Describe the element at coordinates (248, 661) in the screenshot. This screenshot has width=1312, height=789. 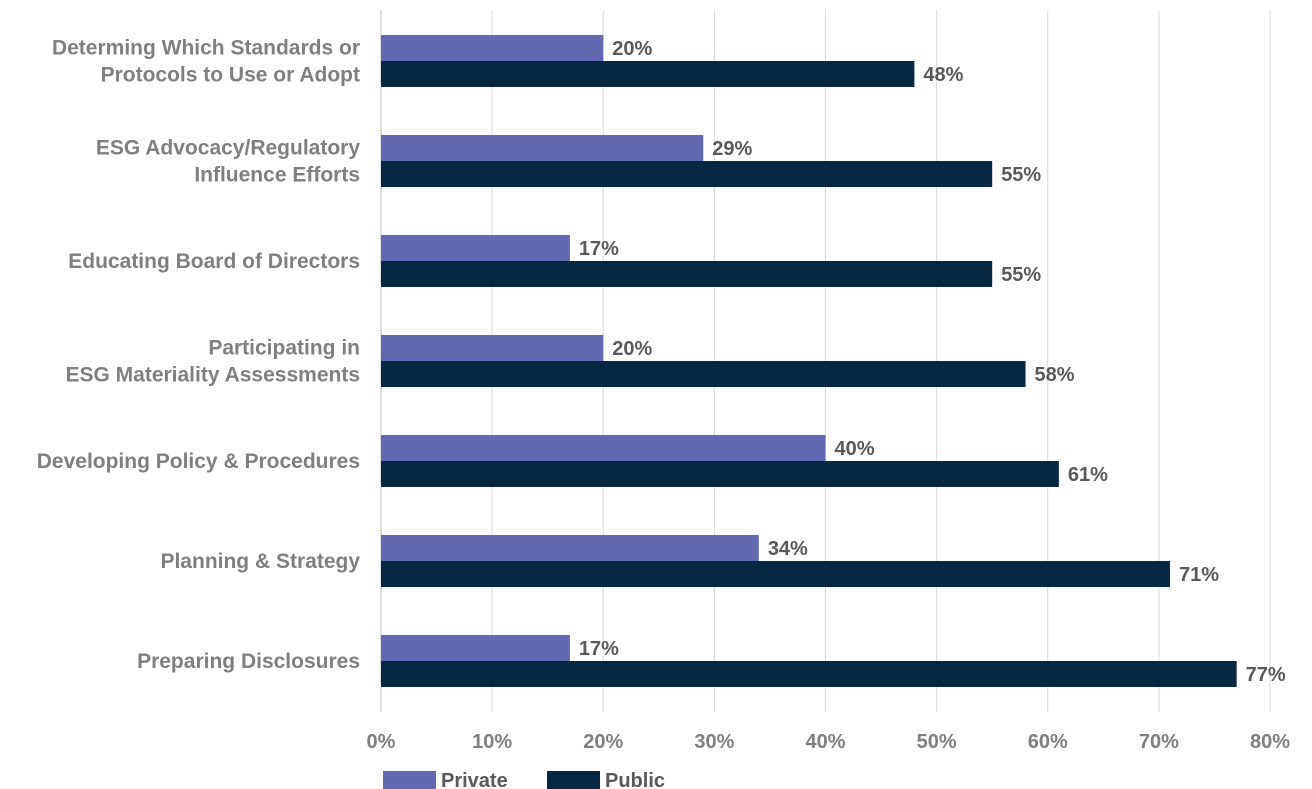
I see `category-label: Preparing Disclosures` at that location.